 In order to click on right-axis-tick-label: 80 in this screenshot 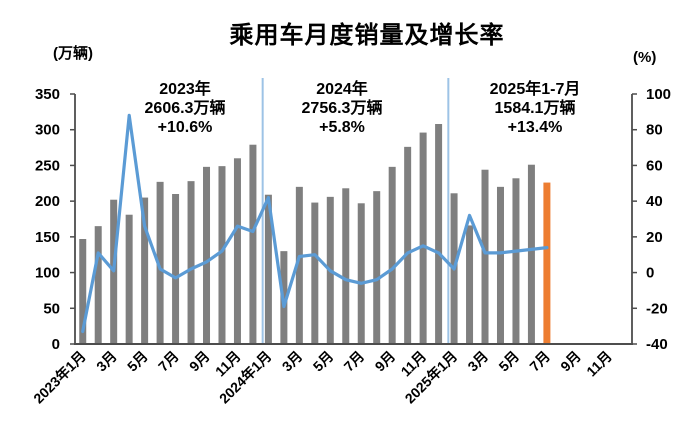, I will do `click(654, 130)`.